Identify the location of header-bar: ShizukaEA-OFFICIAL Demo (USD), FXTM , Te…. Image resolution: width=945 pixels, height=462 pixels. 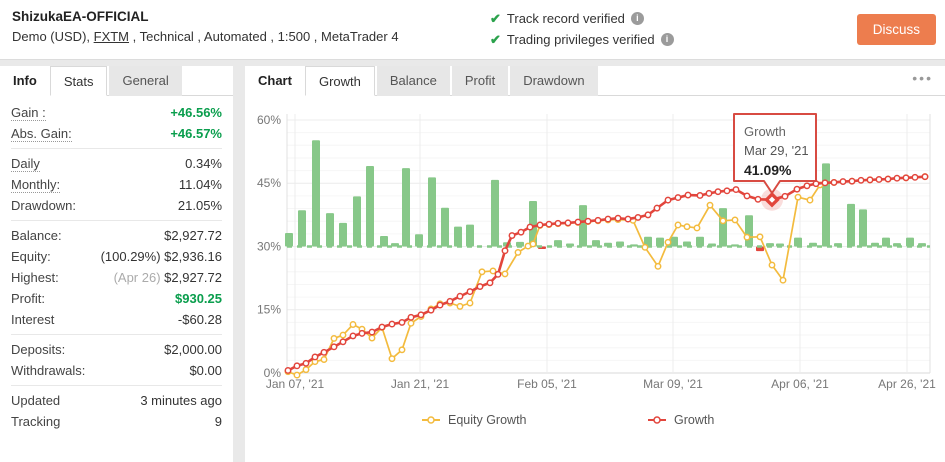
(472, 30).